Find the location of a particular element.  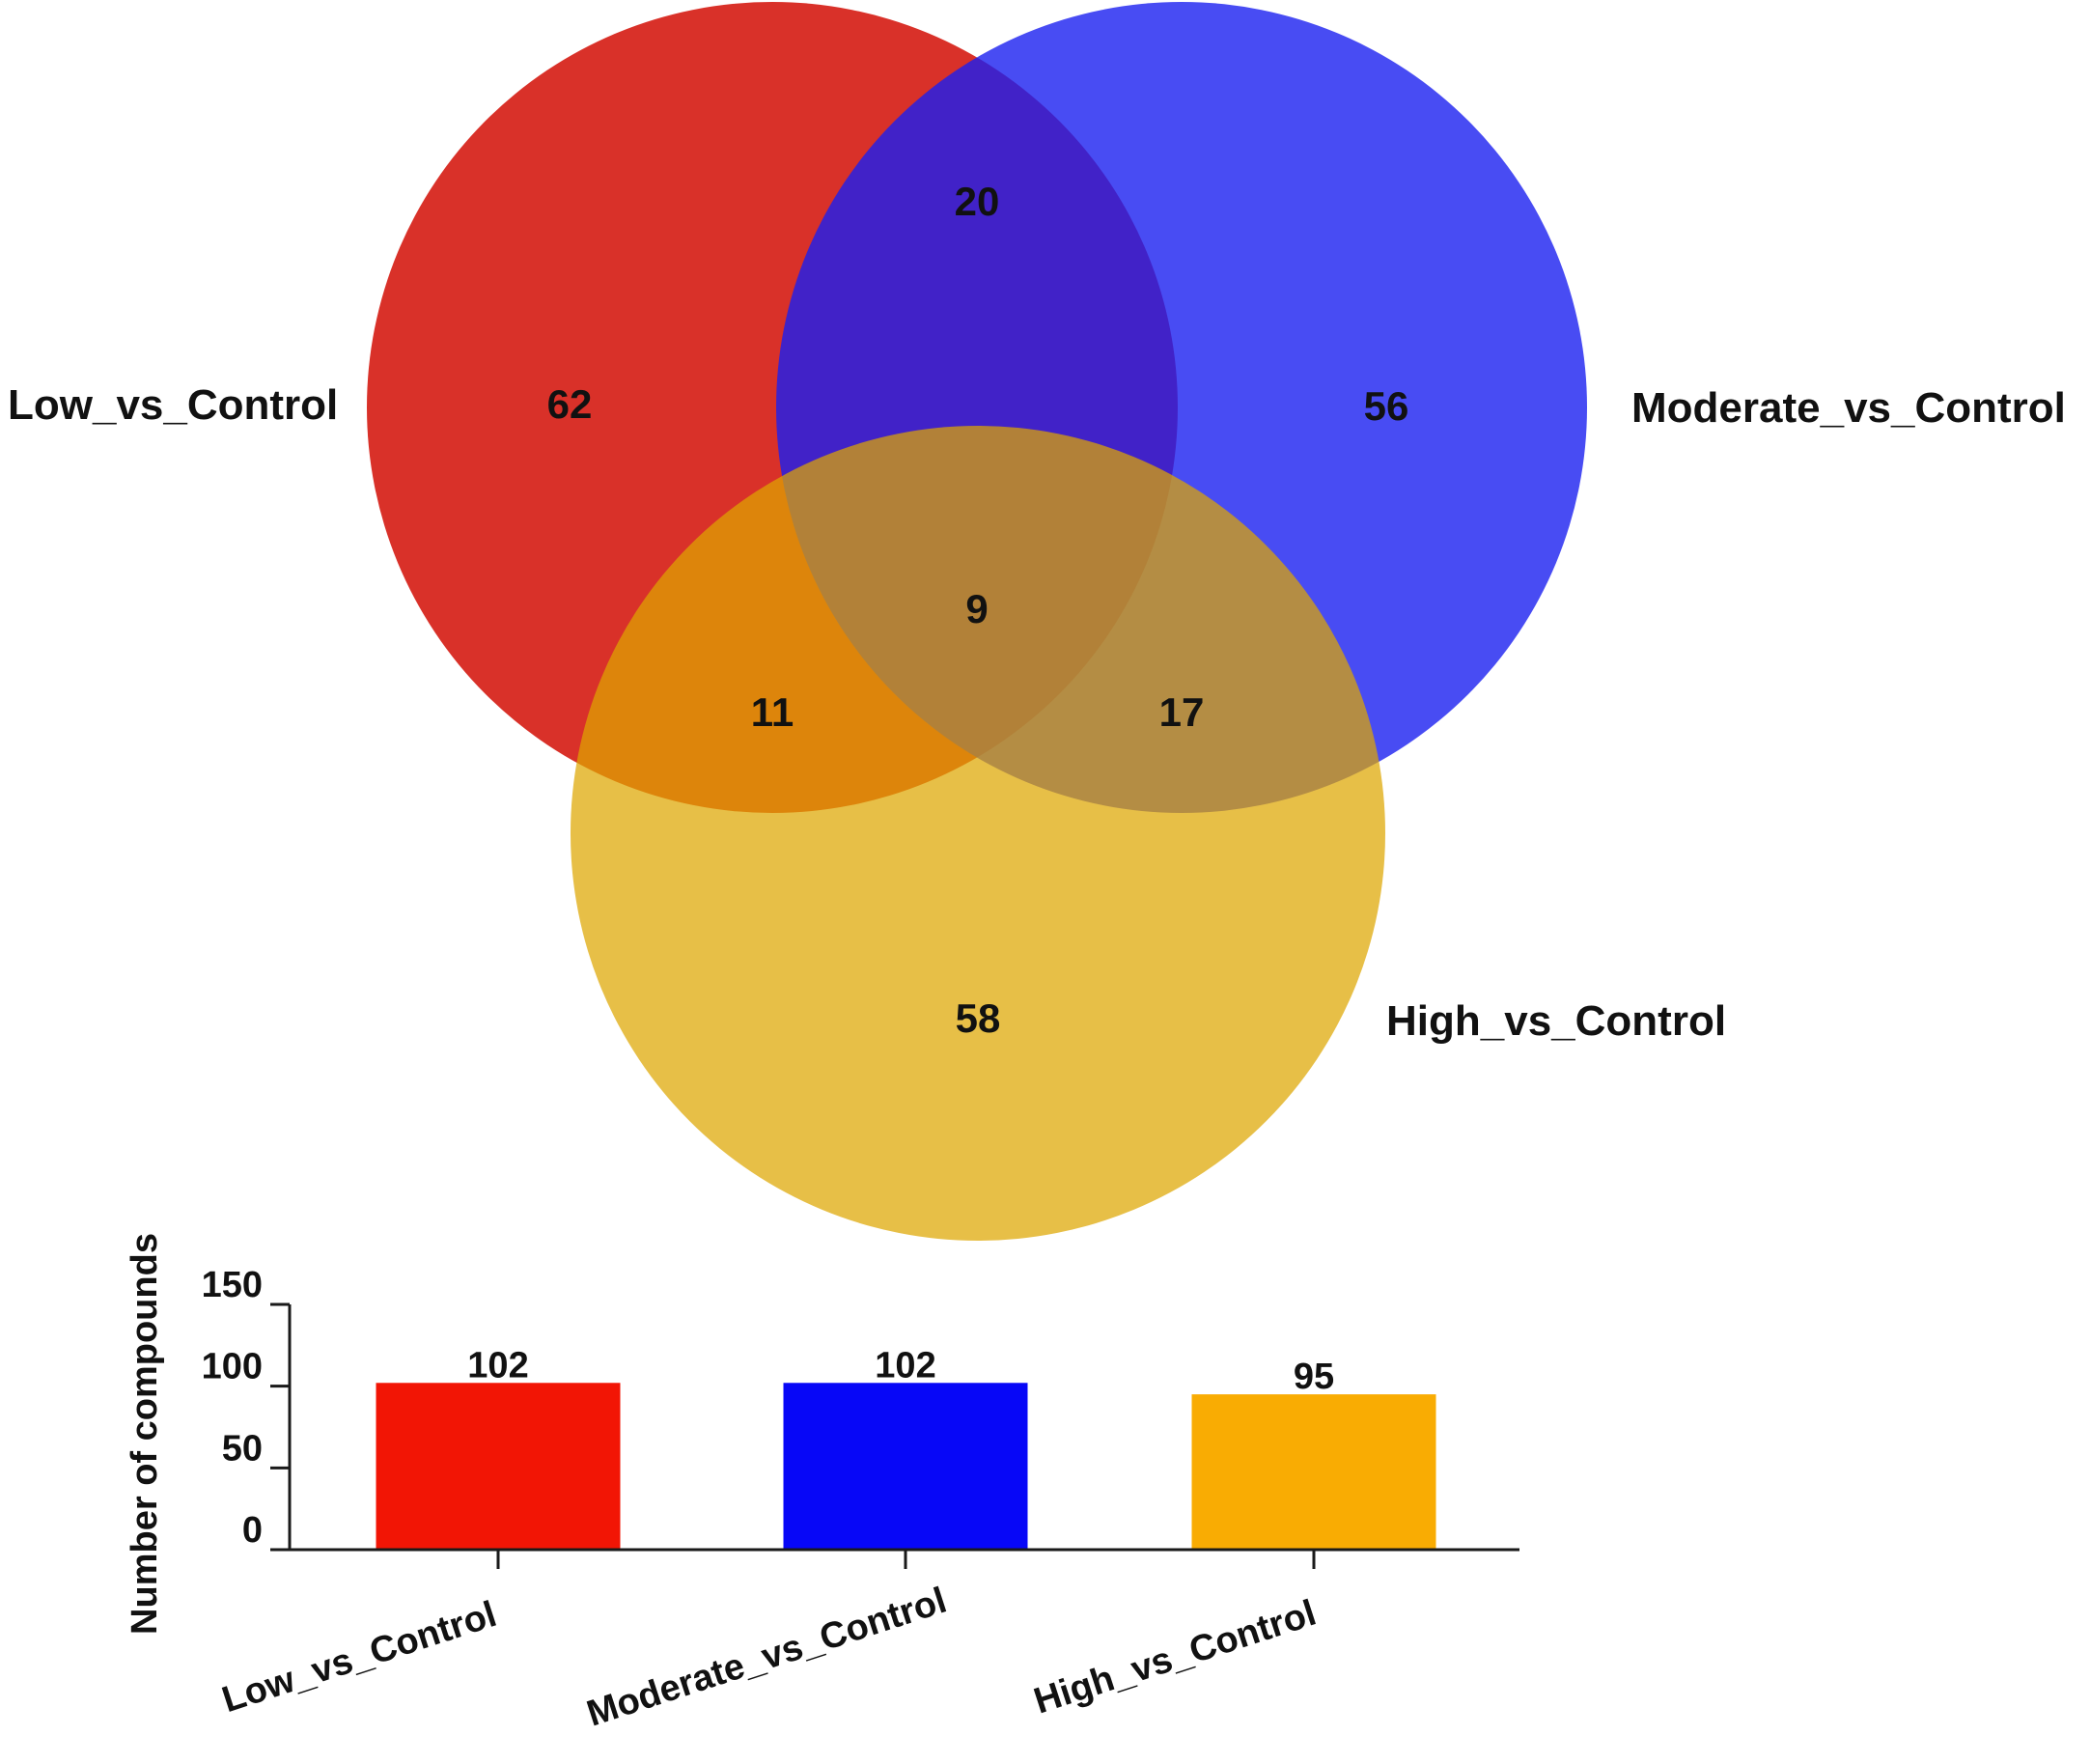

venn-region-moderate-high: 17 is located at coordinates (1182, 712).